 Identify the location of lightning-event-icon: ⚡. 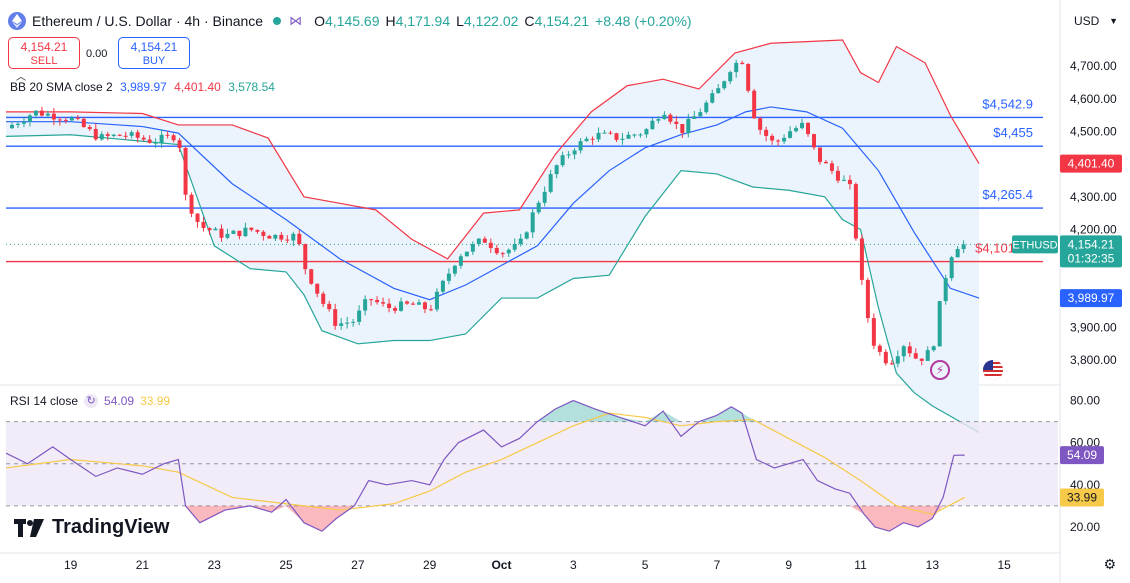
(940, 370).